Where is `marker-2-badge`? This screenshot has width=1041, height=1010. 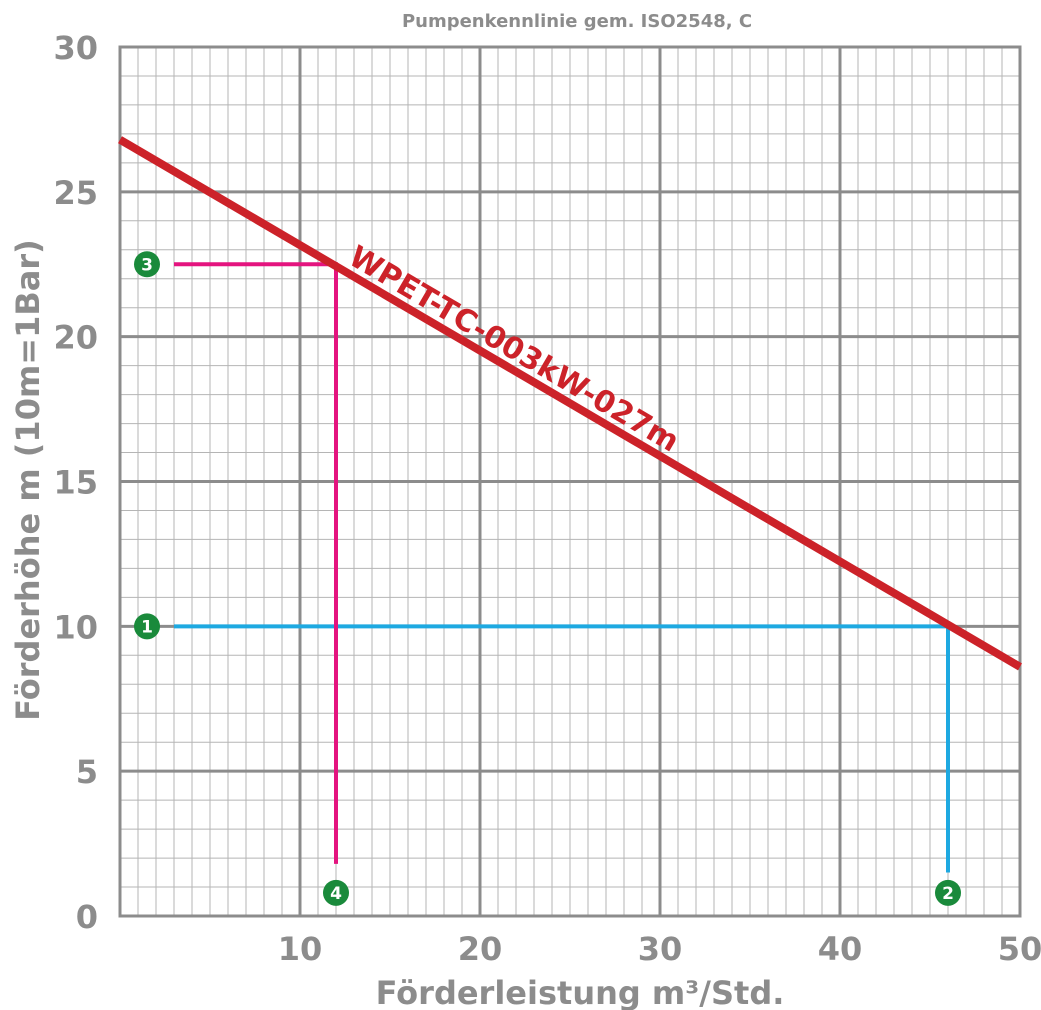 marker-2-badge is located at coordinates (948, 892).